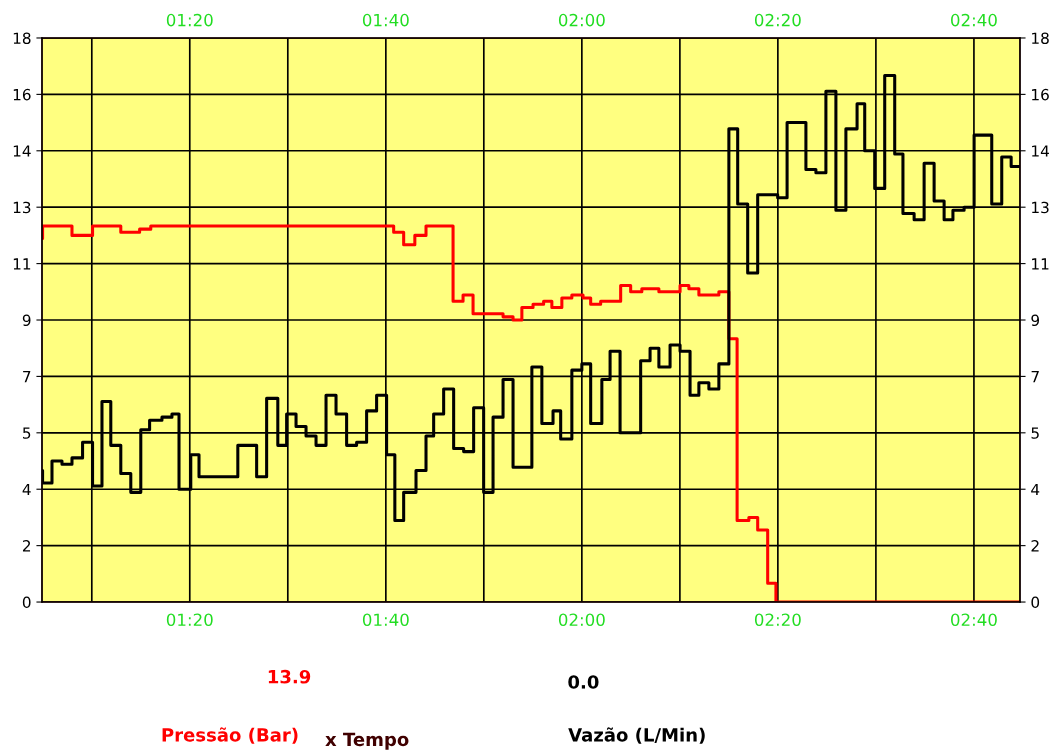  Describe the element at coordinates (1035, 489) in the screenshot. I see `y2-tick-label: 4` at that location.